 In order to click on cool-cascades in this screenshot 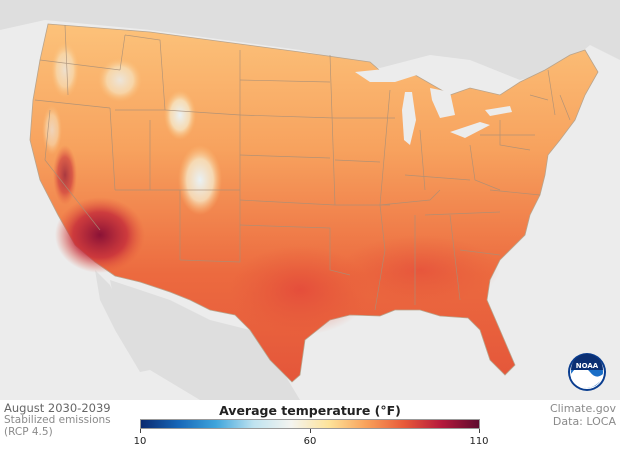, I will do `click(65, 70)`.